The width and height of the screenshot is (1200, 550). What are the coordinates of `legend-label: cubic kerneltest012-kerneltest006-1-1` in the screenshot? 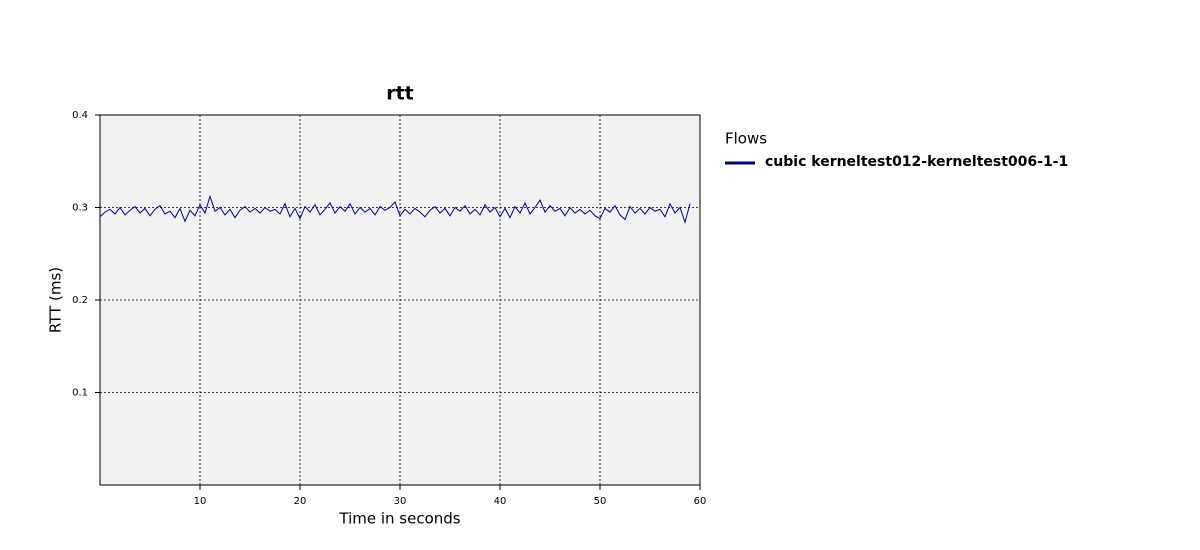 It's located at (916, 162).